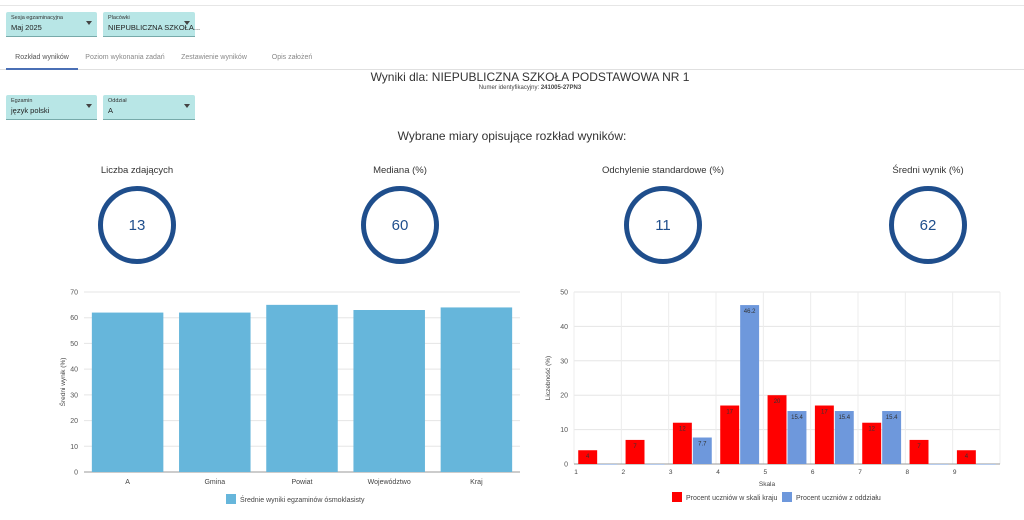  What do you see at coordinates (74, 395) in the screenshot?
I see `y-tick-label: 30` at bounding box center [74, 395].